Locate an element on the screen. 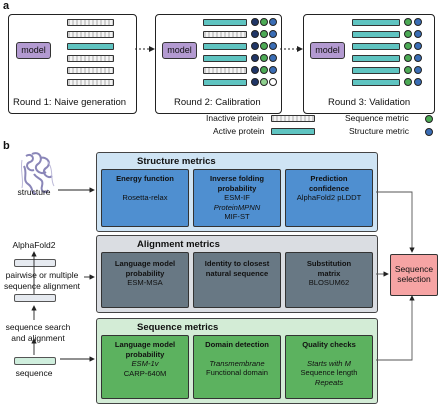  sequence-bar is located at coordinates (35, 361).